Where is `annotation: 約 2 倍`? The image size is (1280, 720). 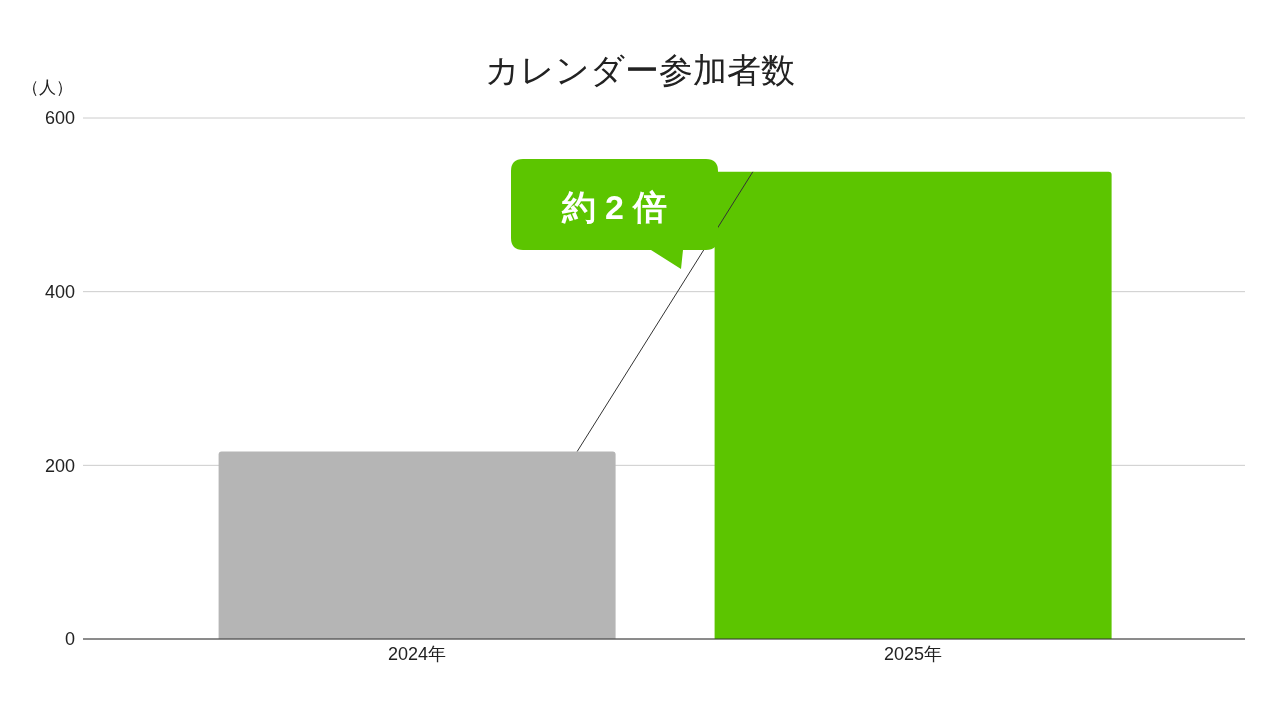
annotation: 約 2 倍 is located at coordinates (614, 207).